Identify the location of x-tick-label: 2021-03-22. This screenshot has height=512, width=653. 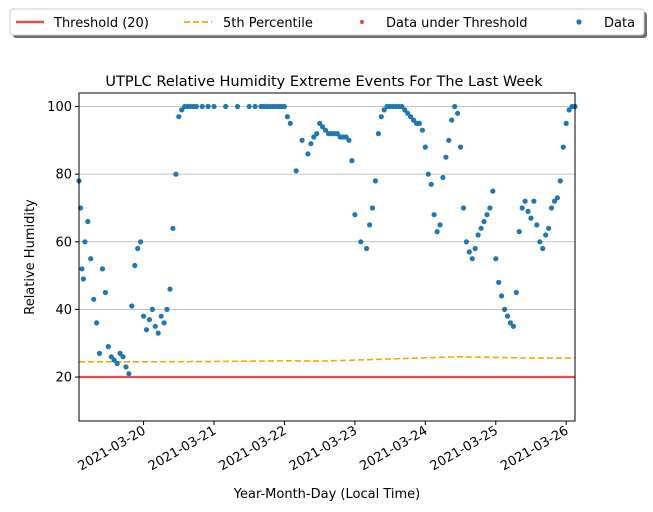
(253, 448).